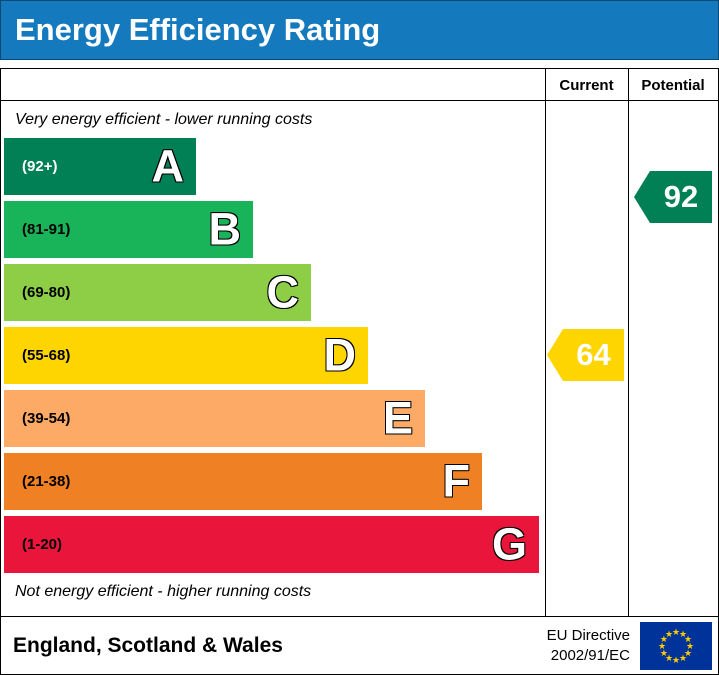  Describe the element at coordinates (456, 481) in the screenshot. I see `band-letter: F` at that location.